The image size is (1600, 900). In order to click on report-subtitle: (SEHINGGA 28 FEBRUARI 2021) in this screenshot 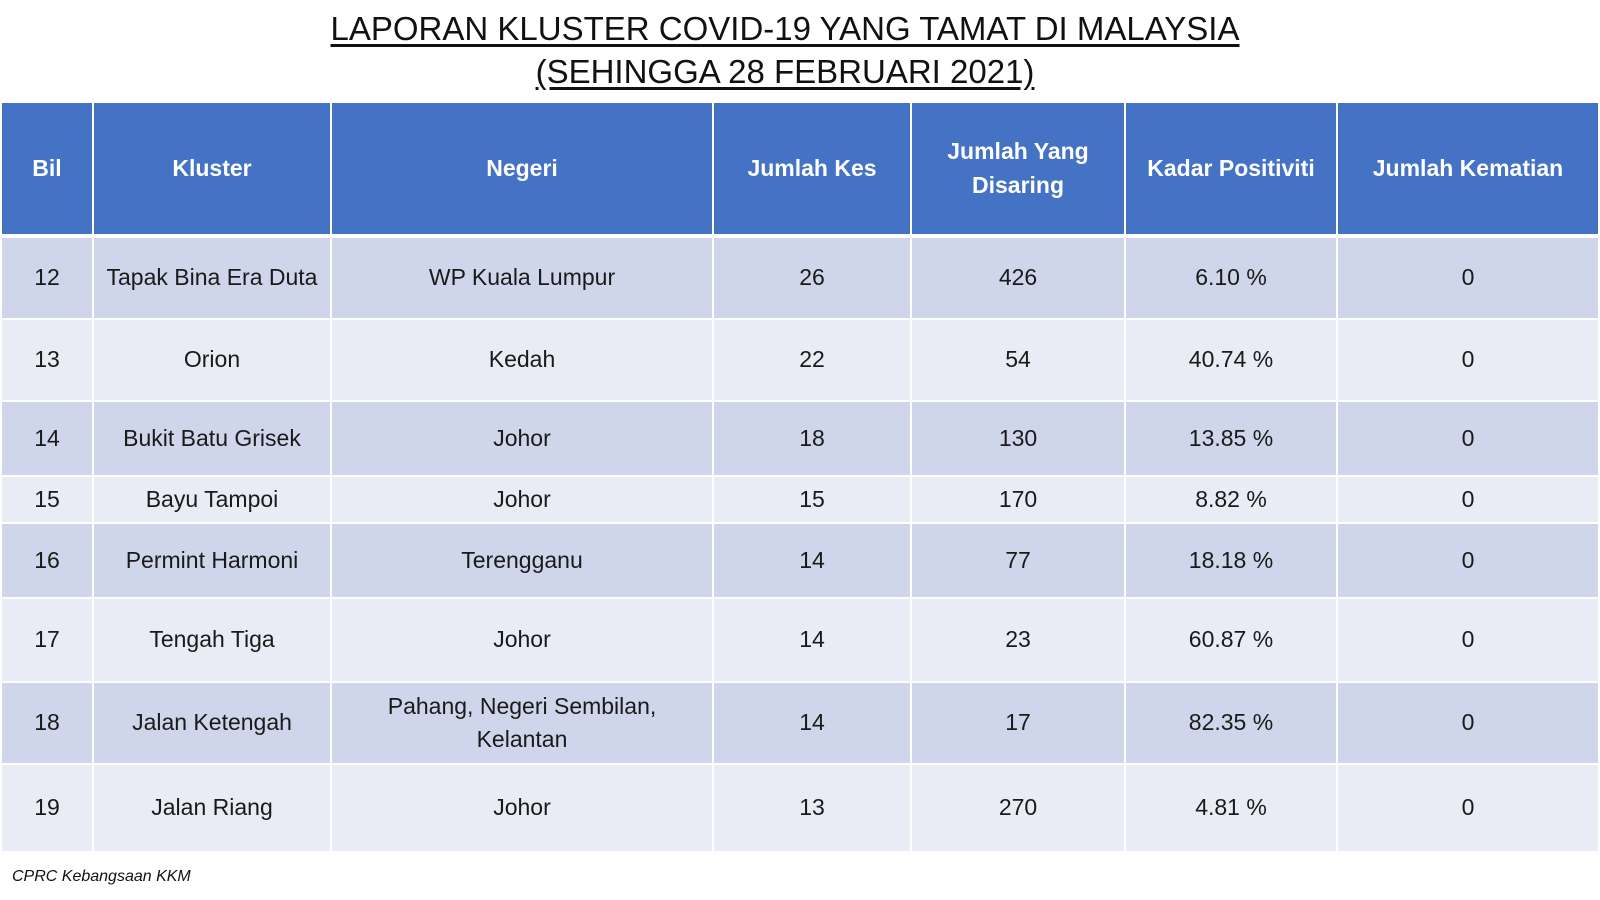, I will do `click(785, 71)`.